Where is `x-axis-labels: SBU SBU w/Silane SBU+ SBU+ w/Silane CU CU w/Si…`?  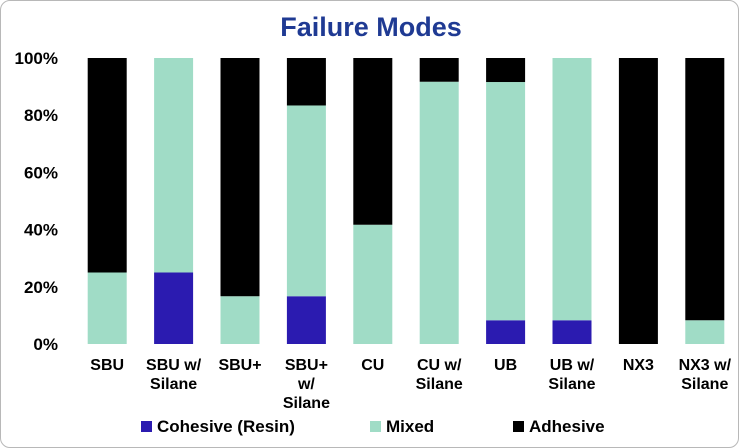 x-axis-labels: SBU SBU w/Silane SBU+ SBU+ w/Silane CU CU w/Si… is located at coordinates (410, 384).